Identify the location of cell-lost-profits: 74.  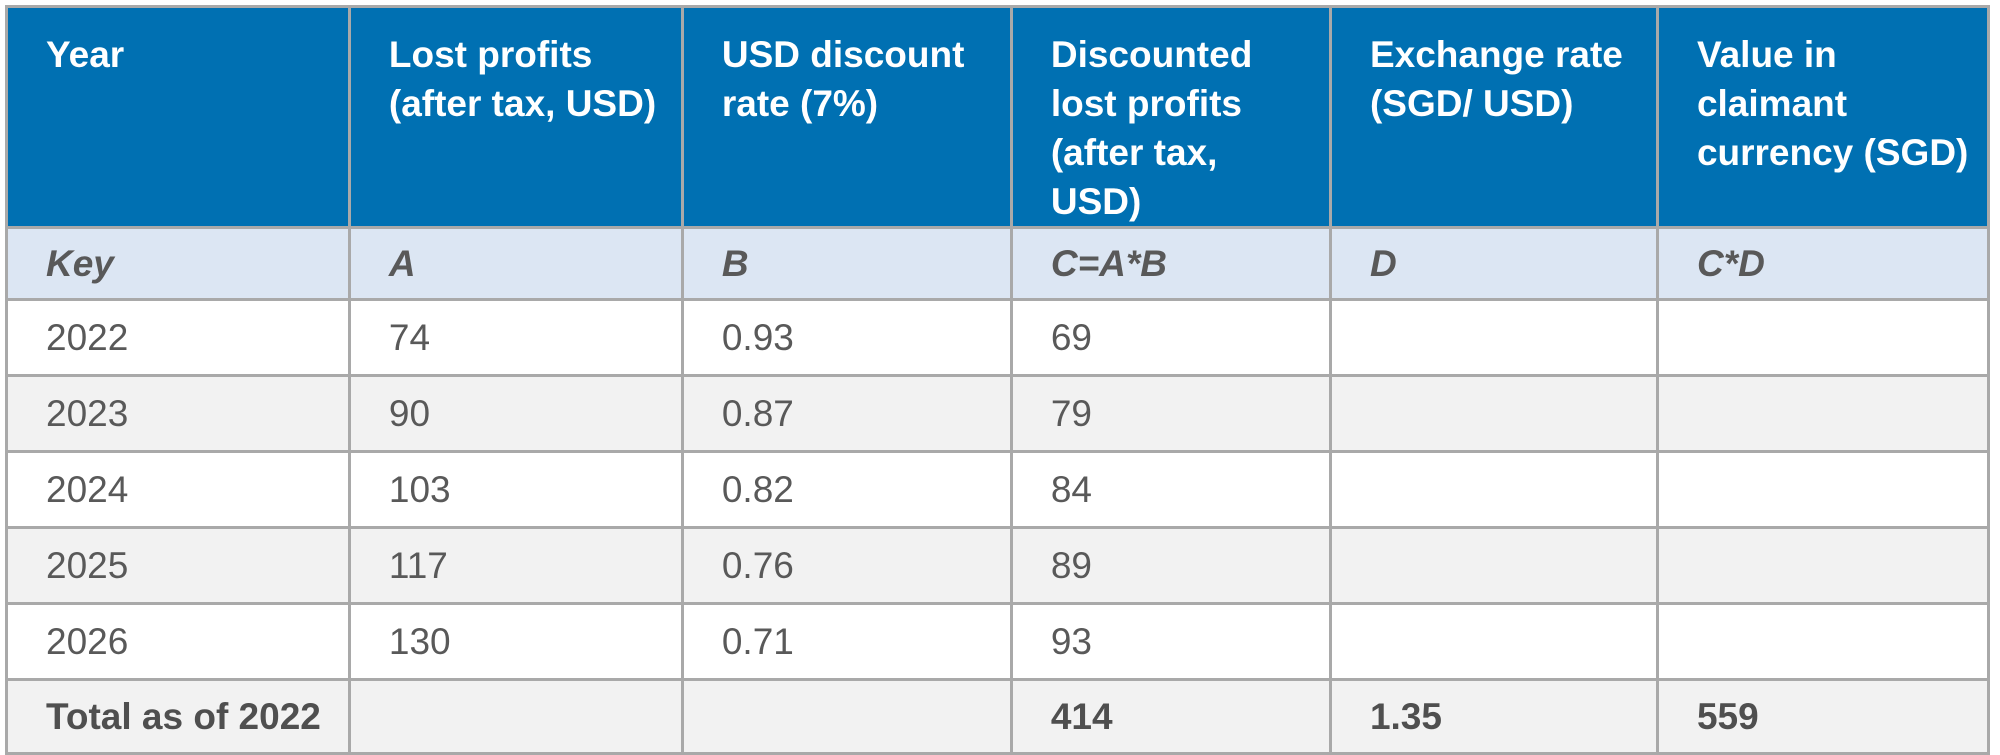
(515, 337).